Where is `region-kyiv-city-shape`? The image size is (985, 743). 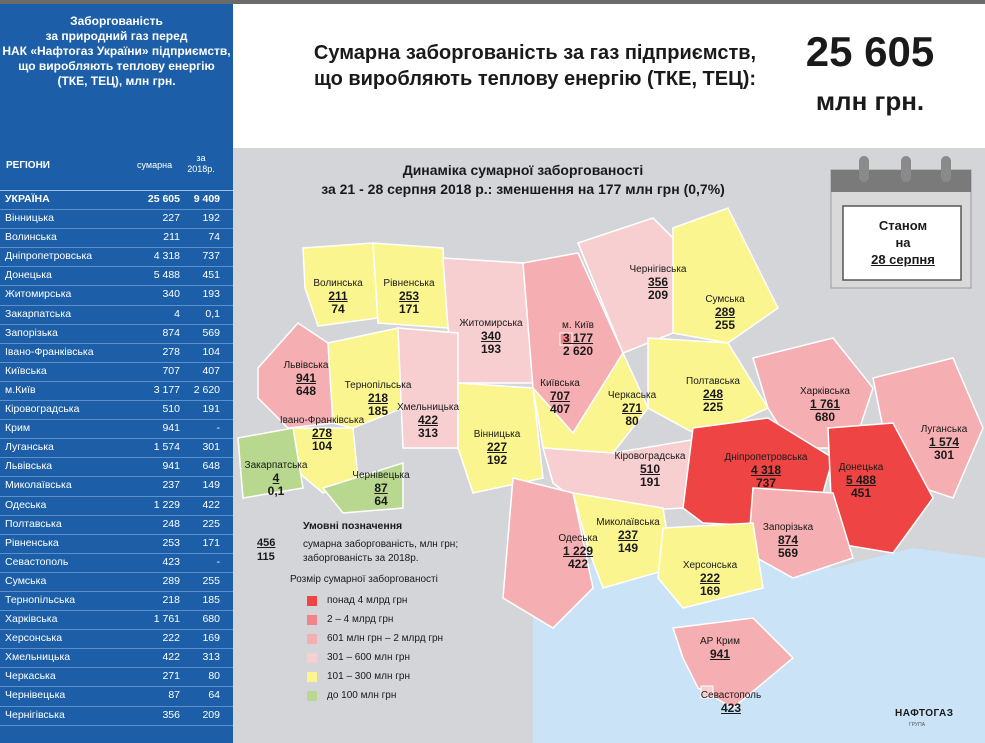 region-kyiv-city-shape is located at coordinates (566, 339).